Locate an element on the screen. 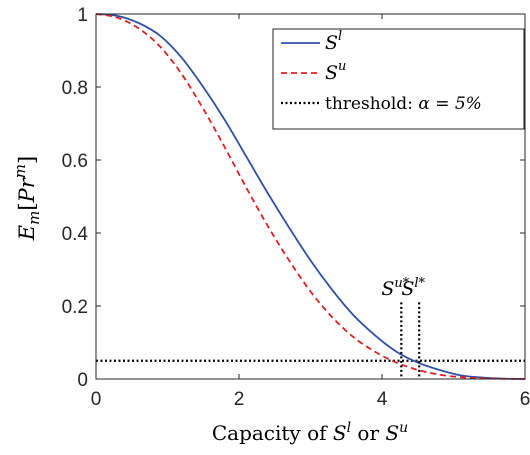 The height and width of the screenshot is (455, 530). x-tick-label: 0 is located at coordinates (96, 399).